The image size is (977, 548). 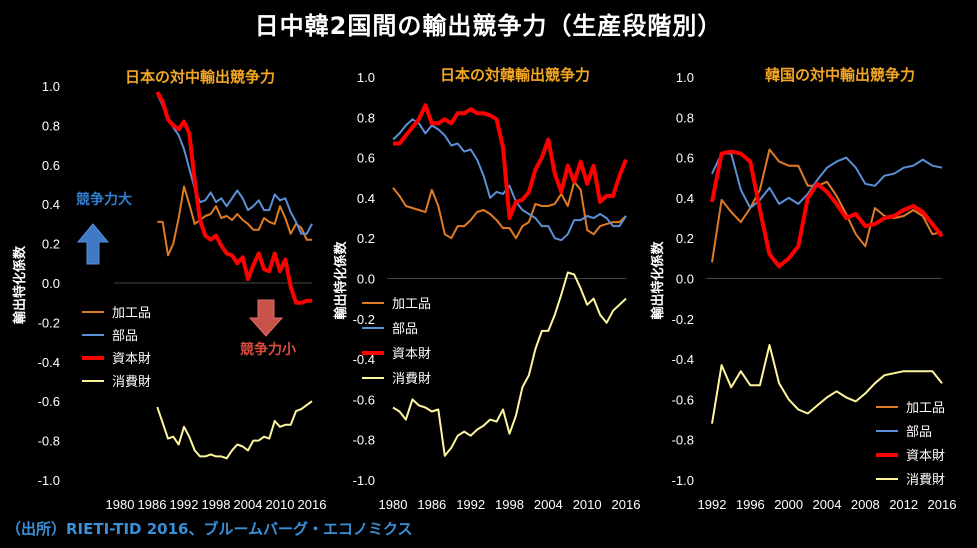 What do you see at coordinates (788, 504) in the screenshot?
I see `x-tick-label: 2000` at bounding box center [788, 504].